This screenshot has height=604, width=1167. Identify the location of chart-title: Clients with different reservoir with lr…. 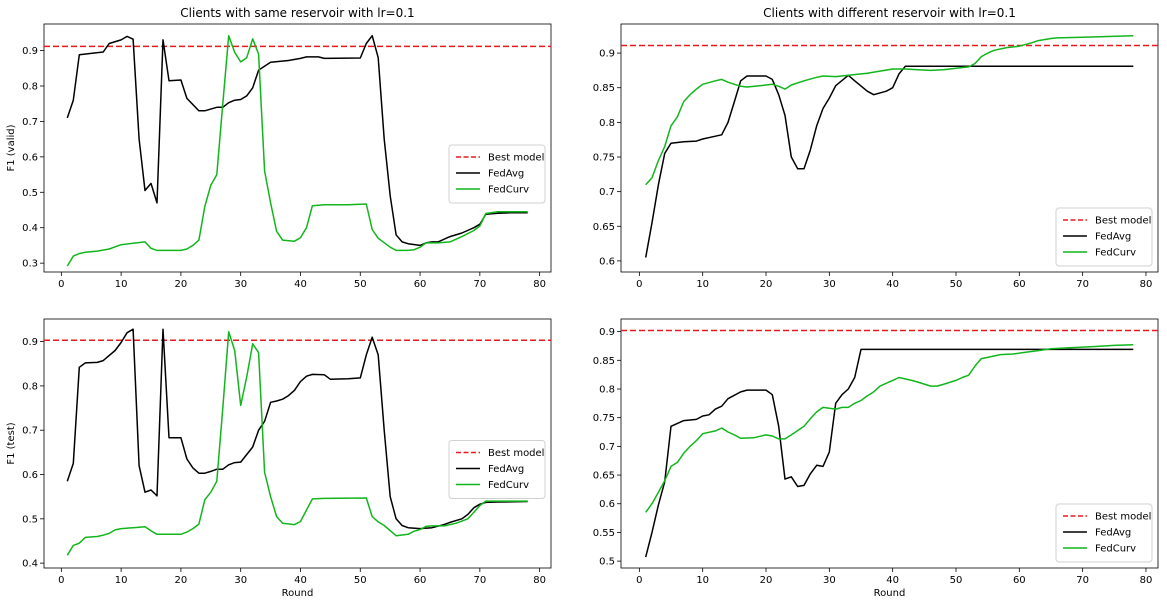
(889, 13).